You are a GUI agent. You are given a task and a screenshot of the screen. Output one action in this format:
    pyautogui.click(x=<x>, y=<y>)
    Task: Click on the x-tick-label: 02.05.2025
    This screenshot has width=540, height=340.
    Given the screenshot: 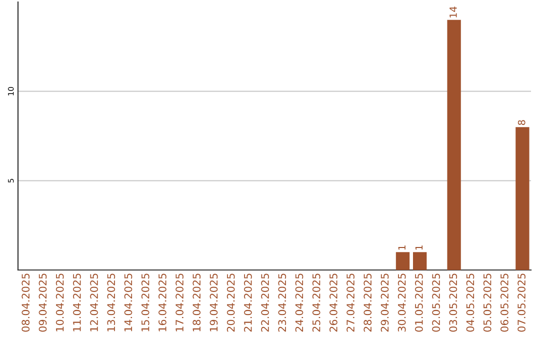 What is the action you would take?
    pyautogui.click(x=436, y=303)
    